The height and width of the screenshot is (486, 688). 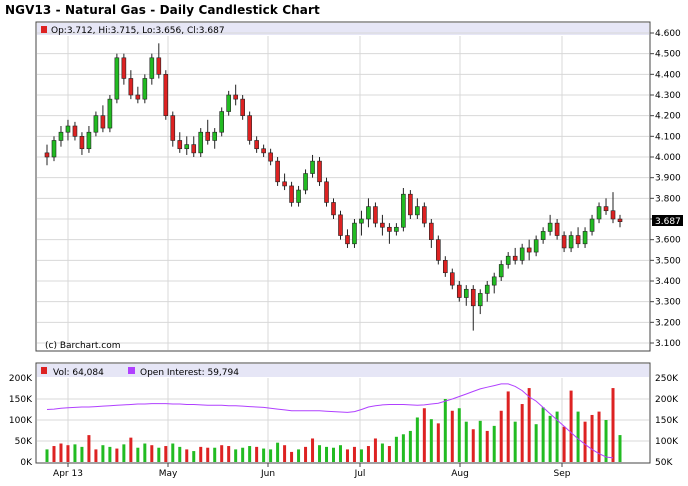 What do you see at coordinates (312, 471) in the screenshot?
I see `x-axis-ticks: Apr 13 May Jun Jul Aug Sep` at bounding box center [312, 471].